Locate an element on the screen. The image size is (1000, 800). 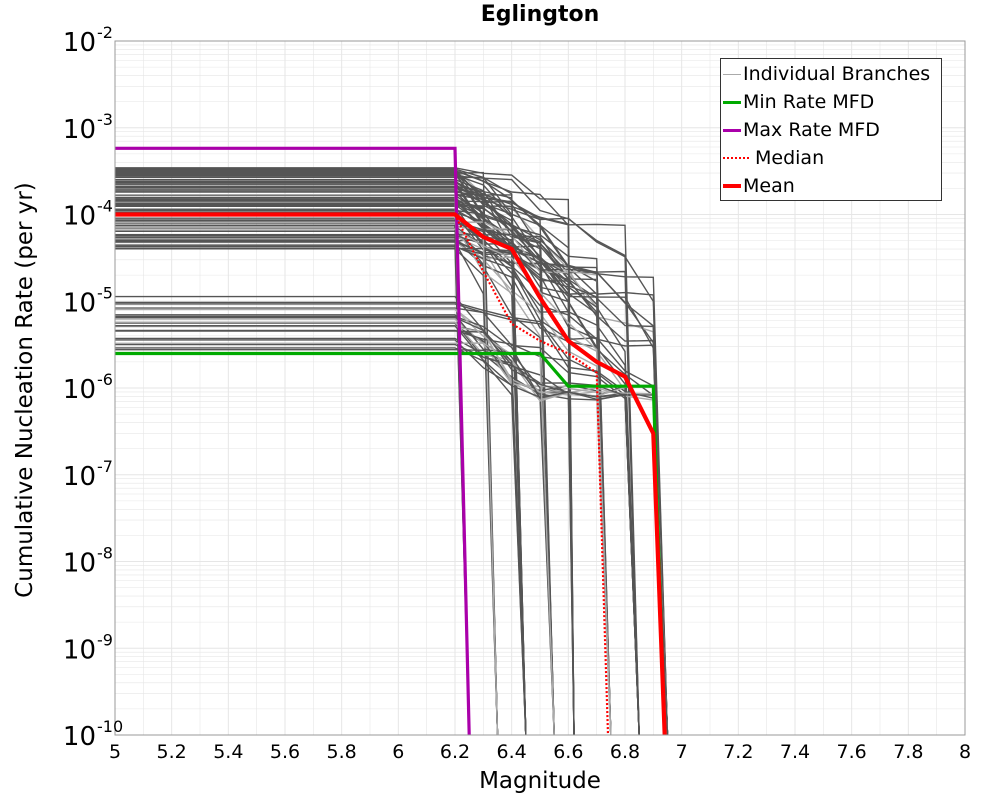
y-tick-exponent: -10 is located at coordinates (110, 726).